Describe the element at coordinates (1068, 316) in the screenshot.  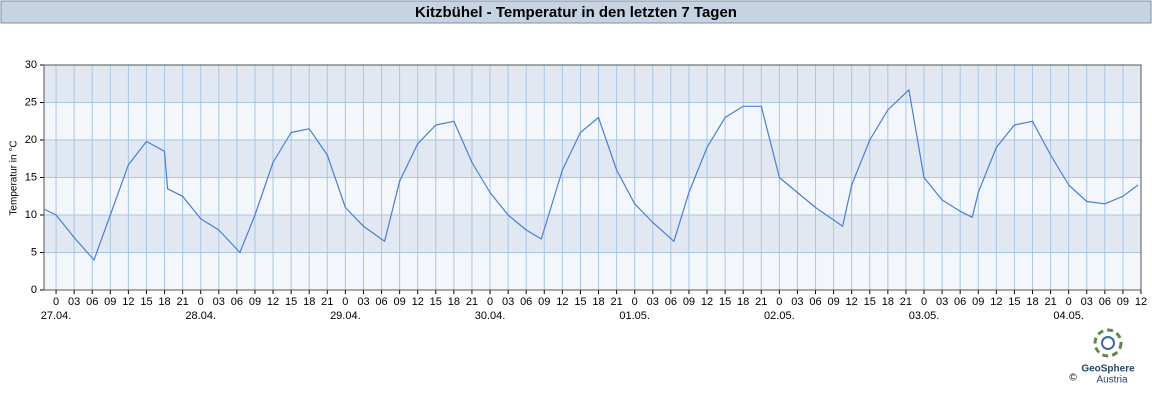
I see `date-label: 04.05.` at that location.